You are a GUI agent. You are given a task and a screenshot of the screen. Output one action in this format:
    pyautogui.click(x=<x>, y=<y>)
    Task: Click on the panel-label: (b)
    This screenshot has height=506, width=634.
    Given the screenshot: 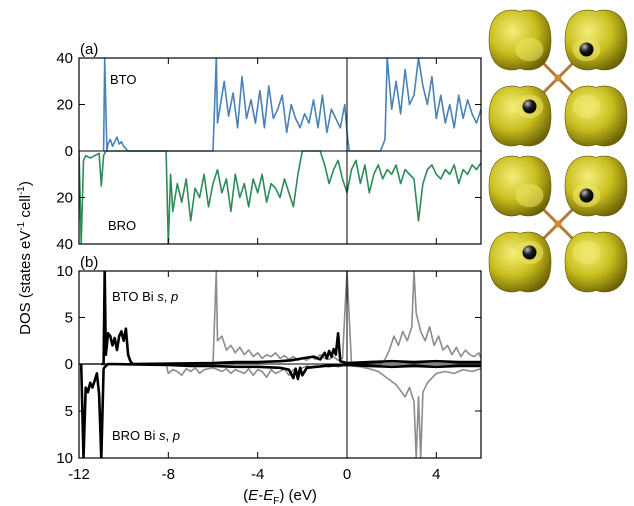 What is the action you would take?
    pyautogui.click(x=89, y=262)
    